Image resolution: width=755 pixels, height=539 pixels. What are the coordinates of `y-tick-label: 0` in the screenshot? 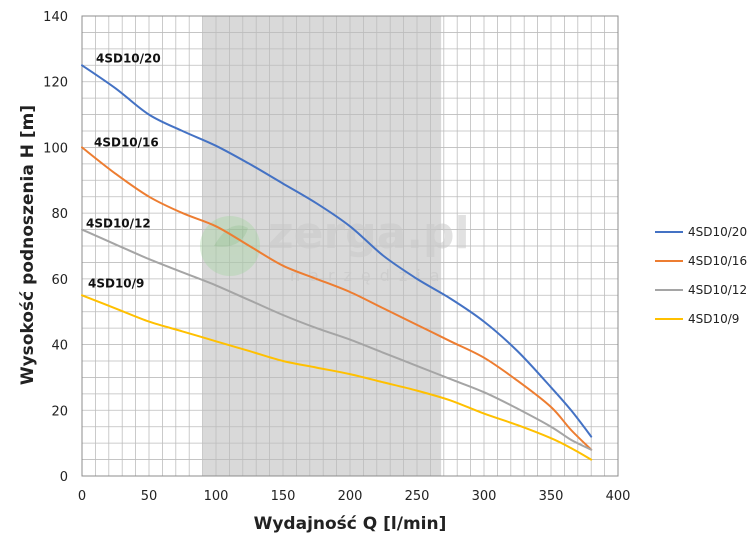 It's located at (64, 477).